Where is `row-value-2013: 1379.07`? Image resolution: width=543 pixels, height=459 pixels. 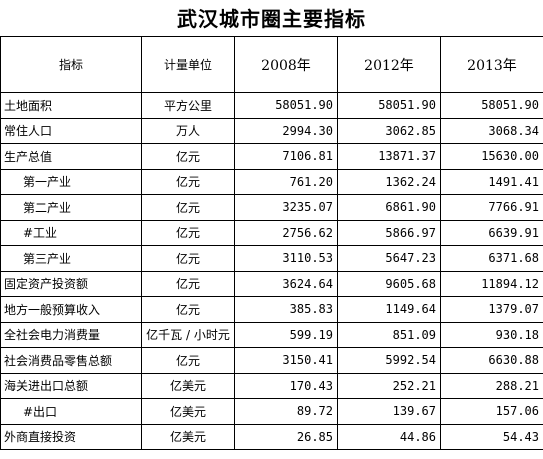 row-value-2013: 1379.07 is located at coordinates (491, 309).